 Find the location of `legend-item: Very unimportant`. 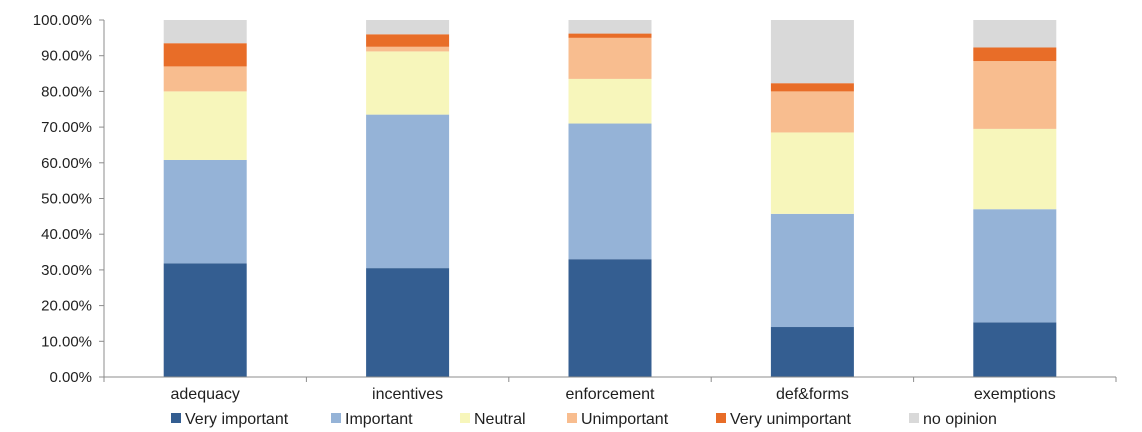

legend-item: Very unimportant is located at coordinates (784, 419).